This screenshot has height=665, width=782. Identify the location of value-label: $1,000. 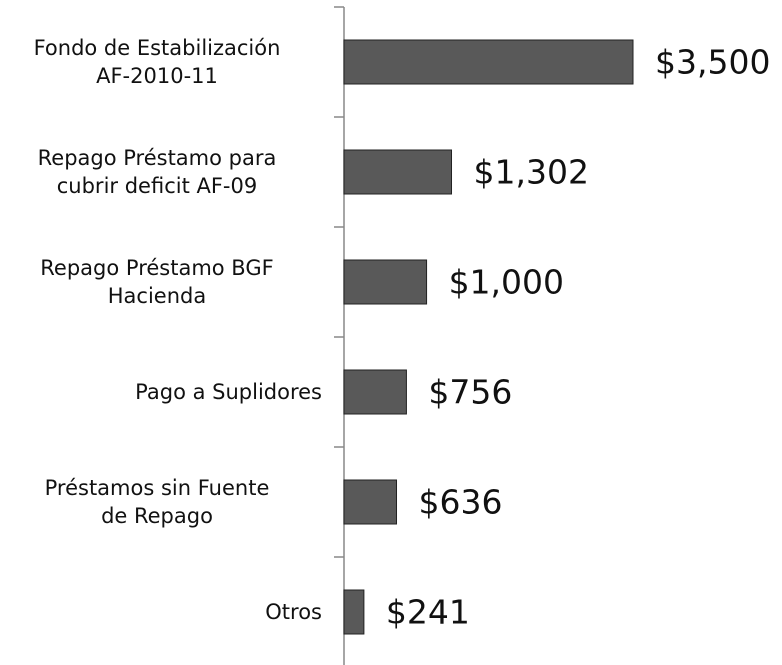
(506, 282).